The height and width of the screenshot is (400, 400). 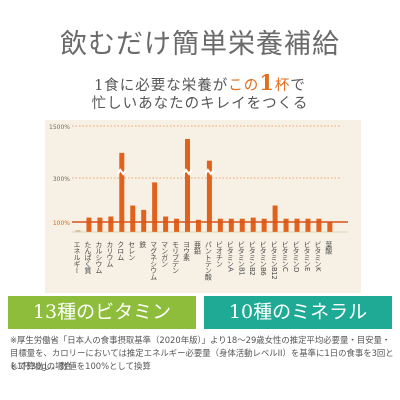 I want to click on subtitle-highlight-number: 1, so click(x=267, y=82).